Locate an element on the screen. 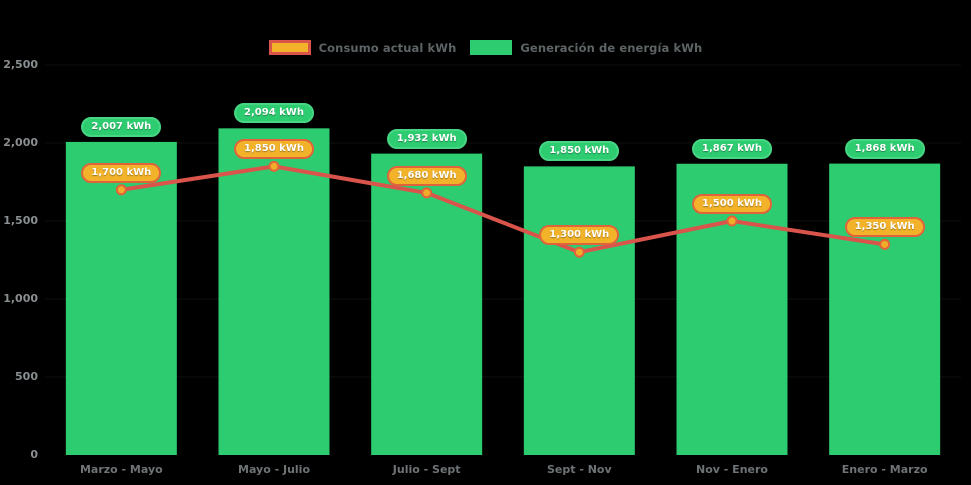  x-axis-label-2: Julio - Sept is located at coordinates (426, 469).